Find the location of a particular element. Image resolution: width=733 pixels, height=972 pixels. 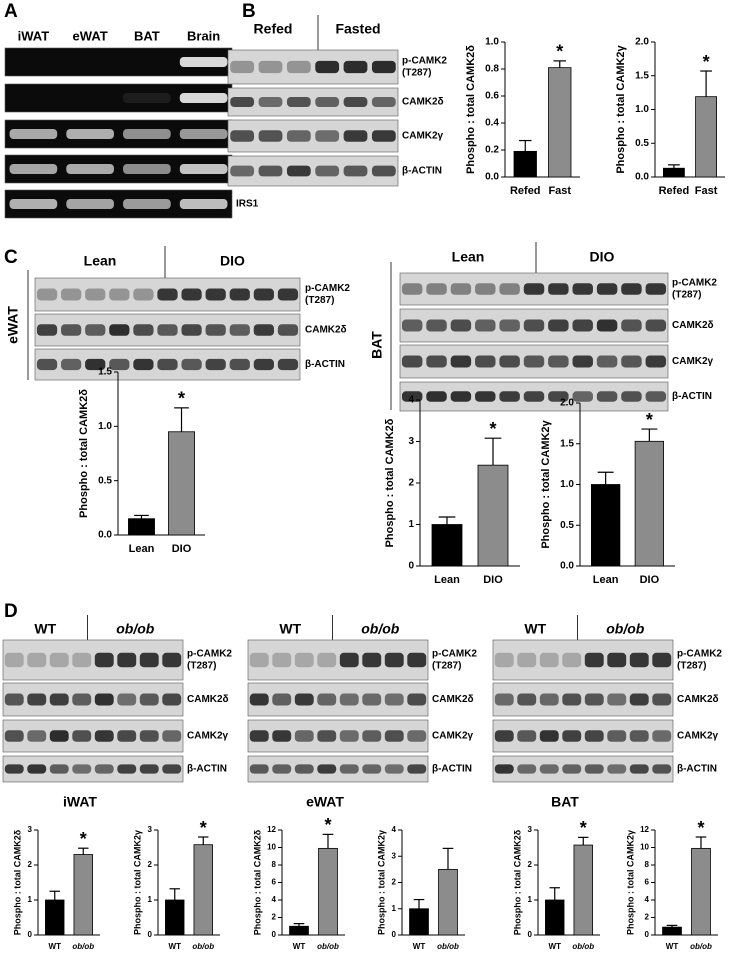

lane-label: eWAT is located at coordinates (90, 35).